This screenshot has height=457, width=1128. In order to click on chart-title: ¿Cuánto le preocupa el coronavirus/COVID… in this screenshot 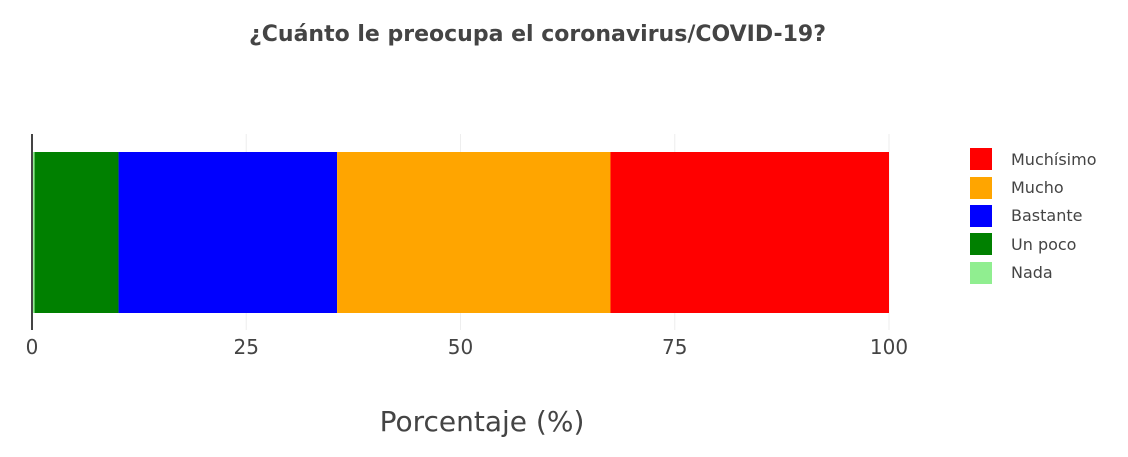, I will do `click(537, 34)`.